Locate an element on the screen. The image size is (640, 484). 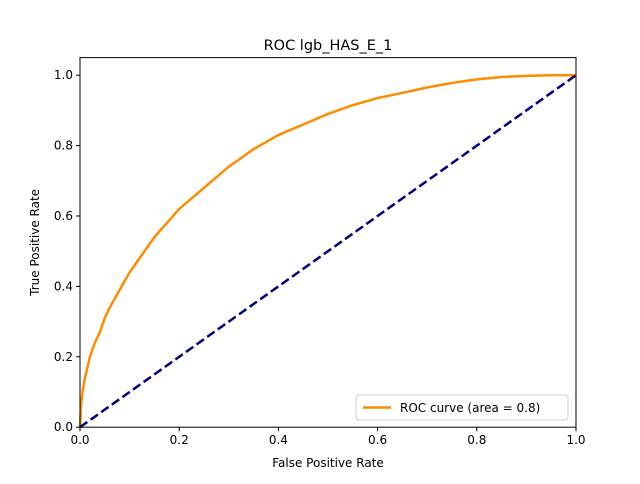
x-tick-label: 0.6 is located at coordinates (377, 440).